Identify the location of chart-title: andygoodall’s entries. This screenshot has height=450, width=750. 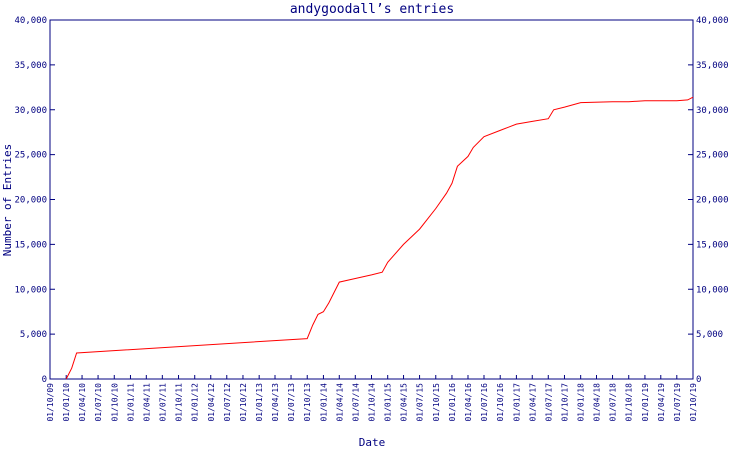
(372, 9).